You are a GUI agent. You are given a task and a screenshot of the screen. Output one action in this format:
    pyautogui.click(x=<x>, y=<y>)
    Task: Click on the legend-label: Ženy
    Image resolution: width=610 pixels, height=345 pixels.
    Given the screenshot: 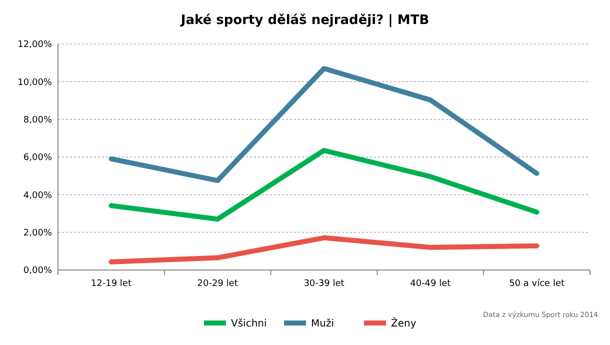 What is the action you would take?
    pyautogui.click(x=403, y=323)
    